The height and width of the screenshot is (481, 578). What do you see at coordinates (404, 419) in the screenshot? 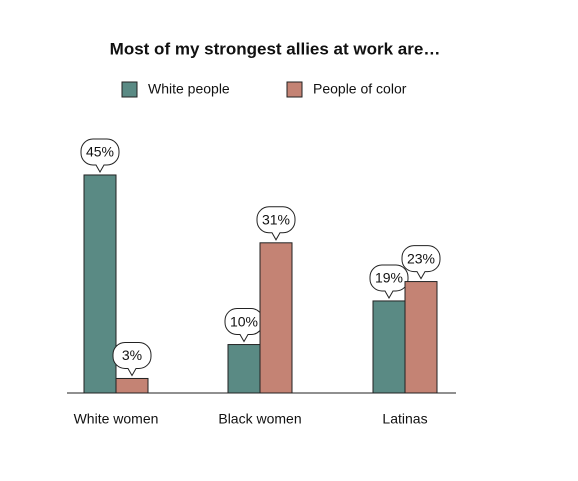
I see `x-tick-label: Latinas` at bounding box center [404, 419].